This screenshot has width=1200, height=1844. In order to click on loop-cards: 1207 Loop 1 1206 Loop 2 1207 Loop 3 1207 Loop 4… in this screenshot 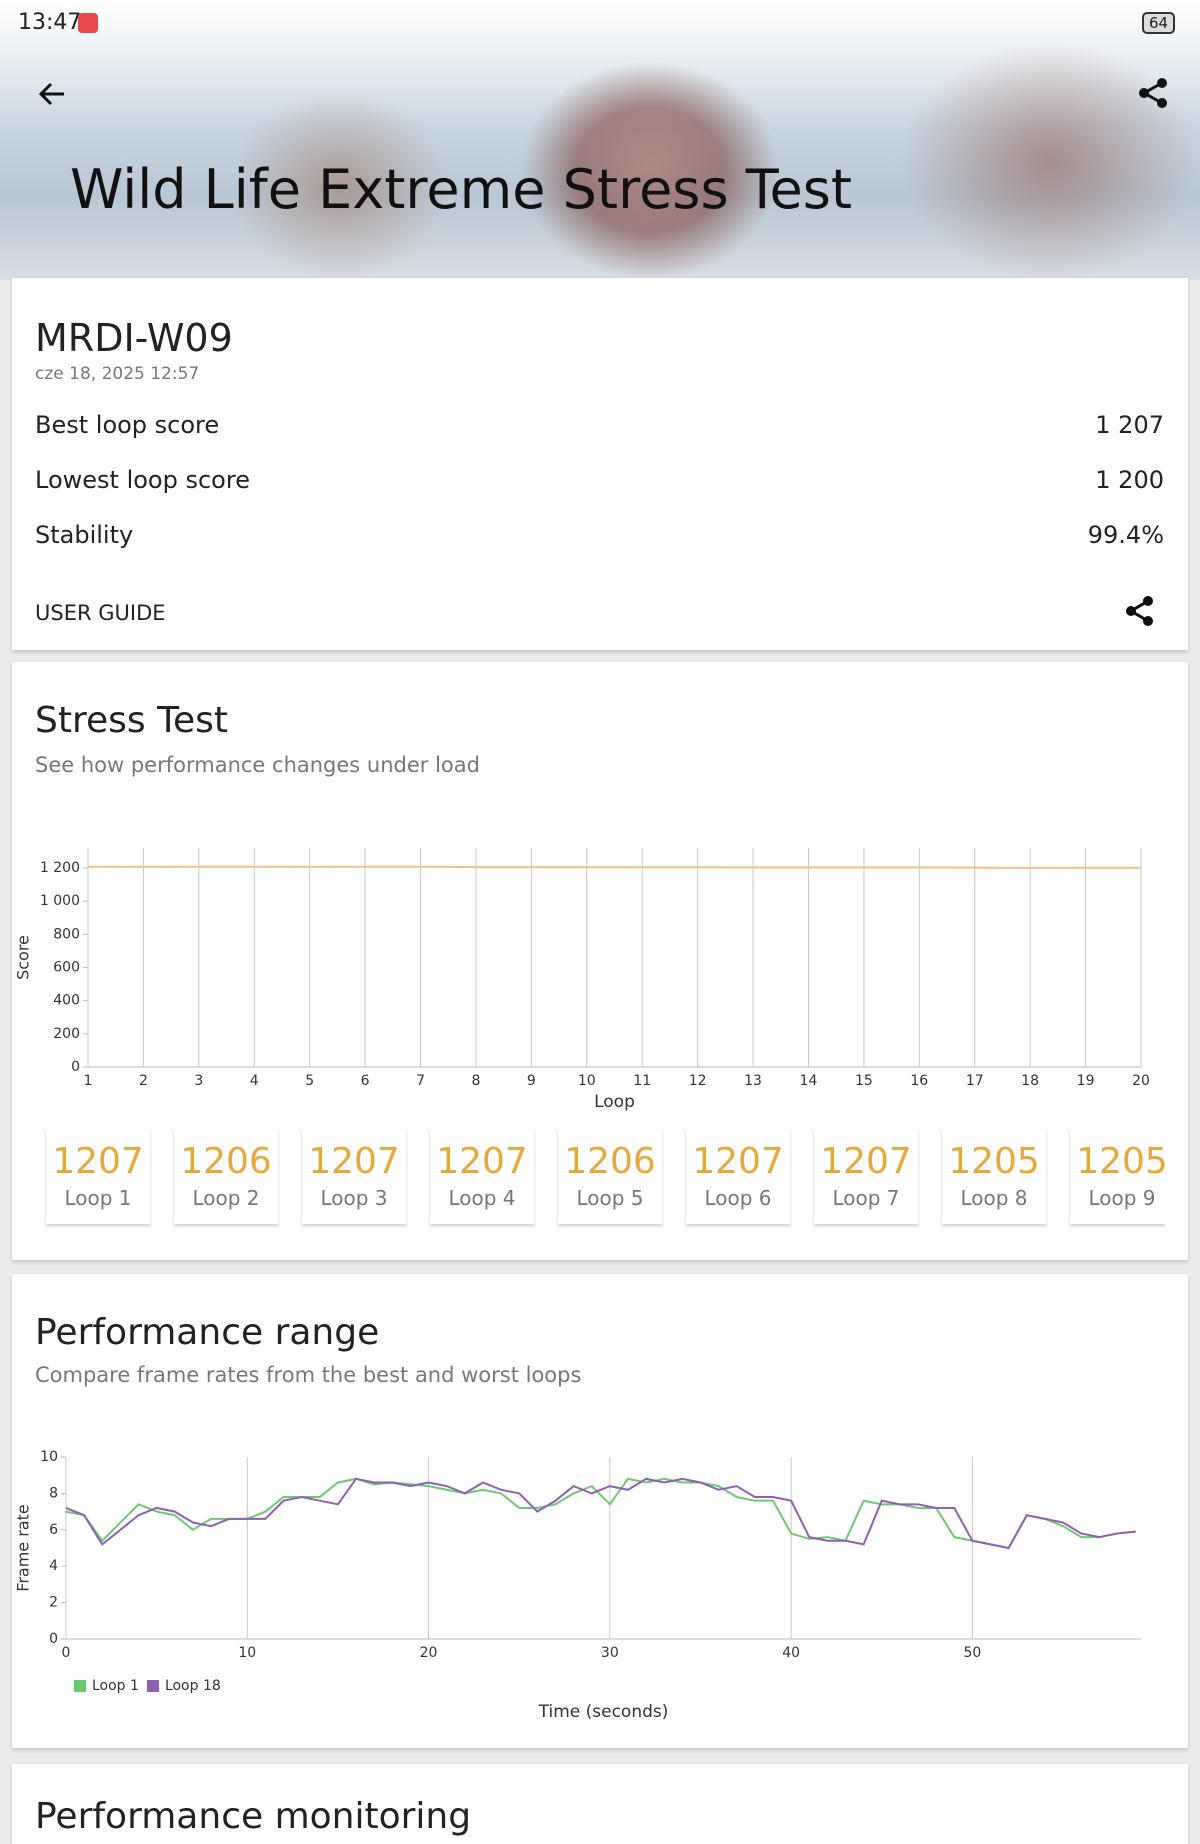, I will do `click(605, 1175)`.